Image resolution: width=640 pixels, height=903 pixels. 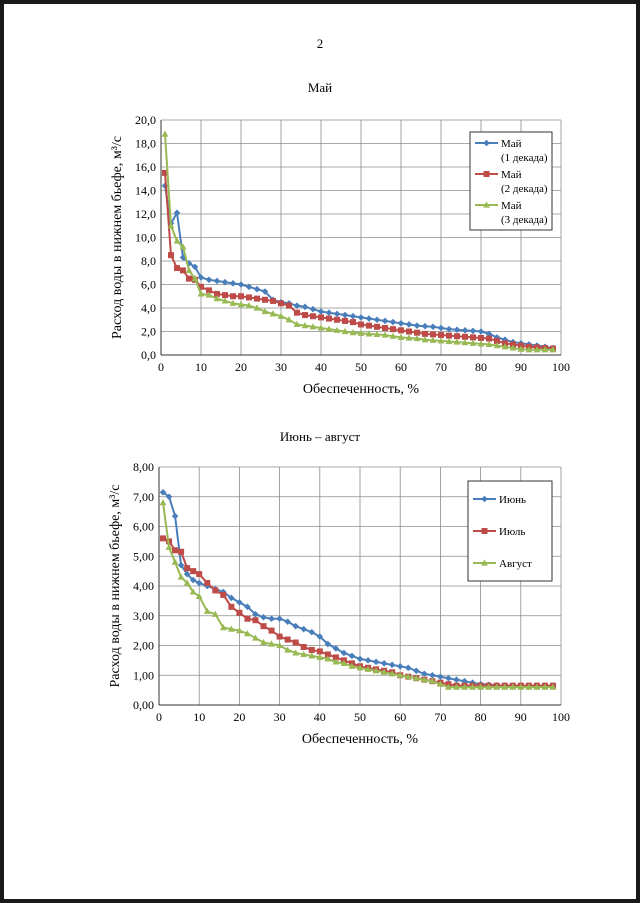 What do you see at coordinates (199, 717) in the screenshot?
I see `x-tick-label: 10` at bounding box center [199, 717].